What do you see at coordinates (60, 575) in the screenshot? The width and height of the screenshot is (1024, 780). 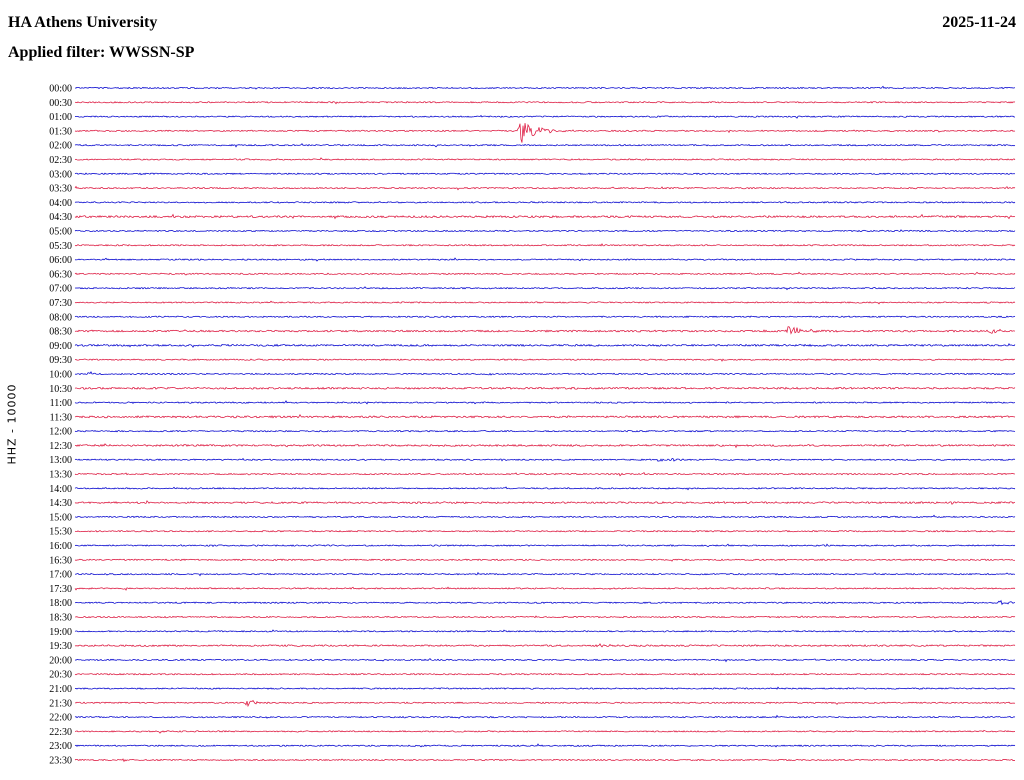 I see `time-label: 17:00` at bounding box center [60, 575].